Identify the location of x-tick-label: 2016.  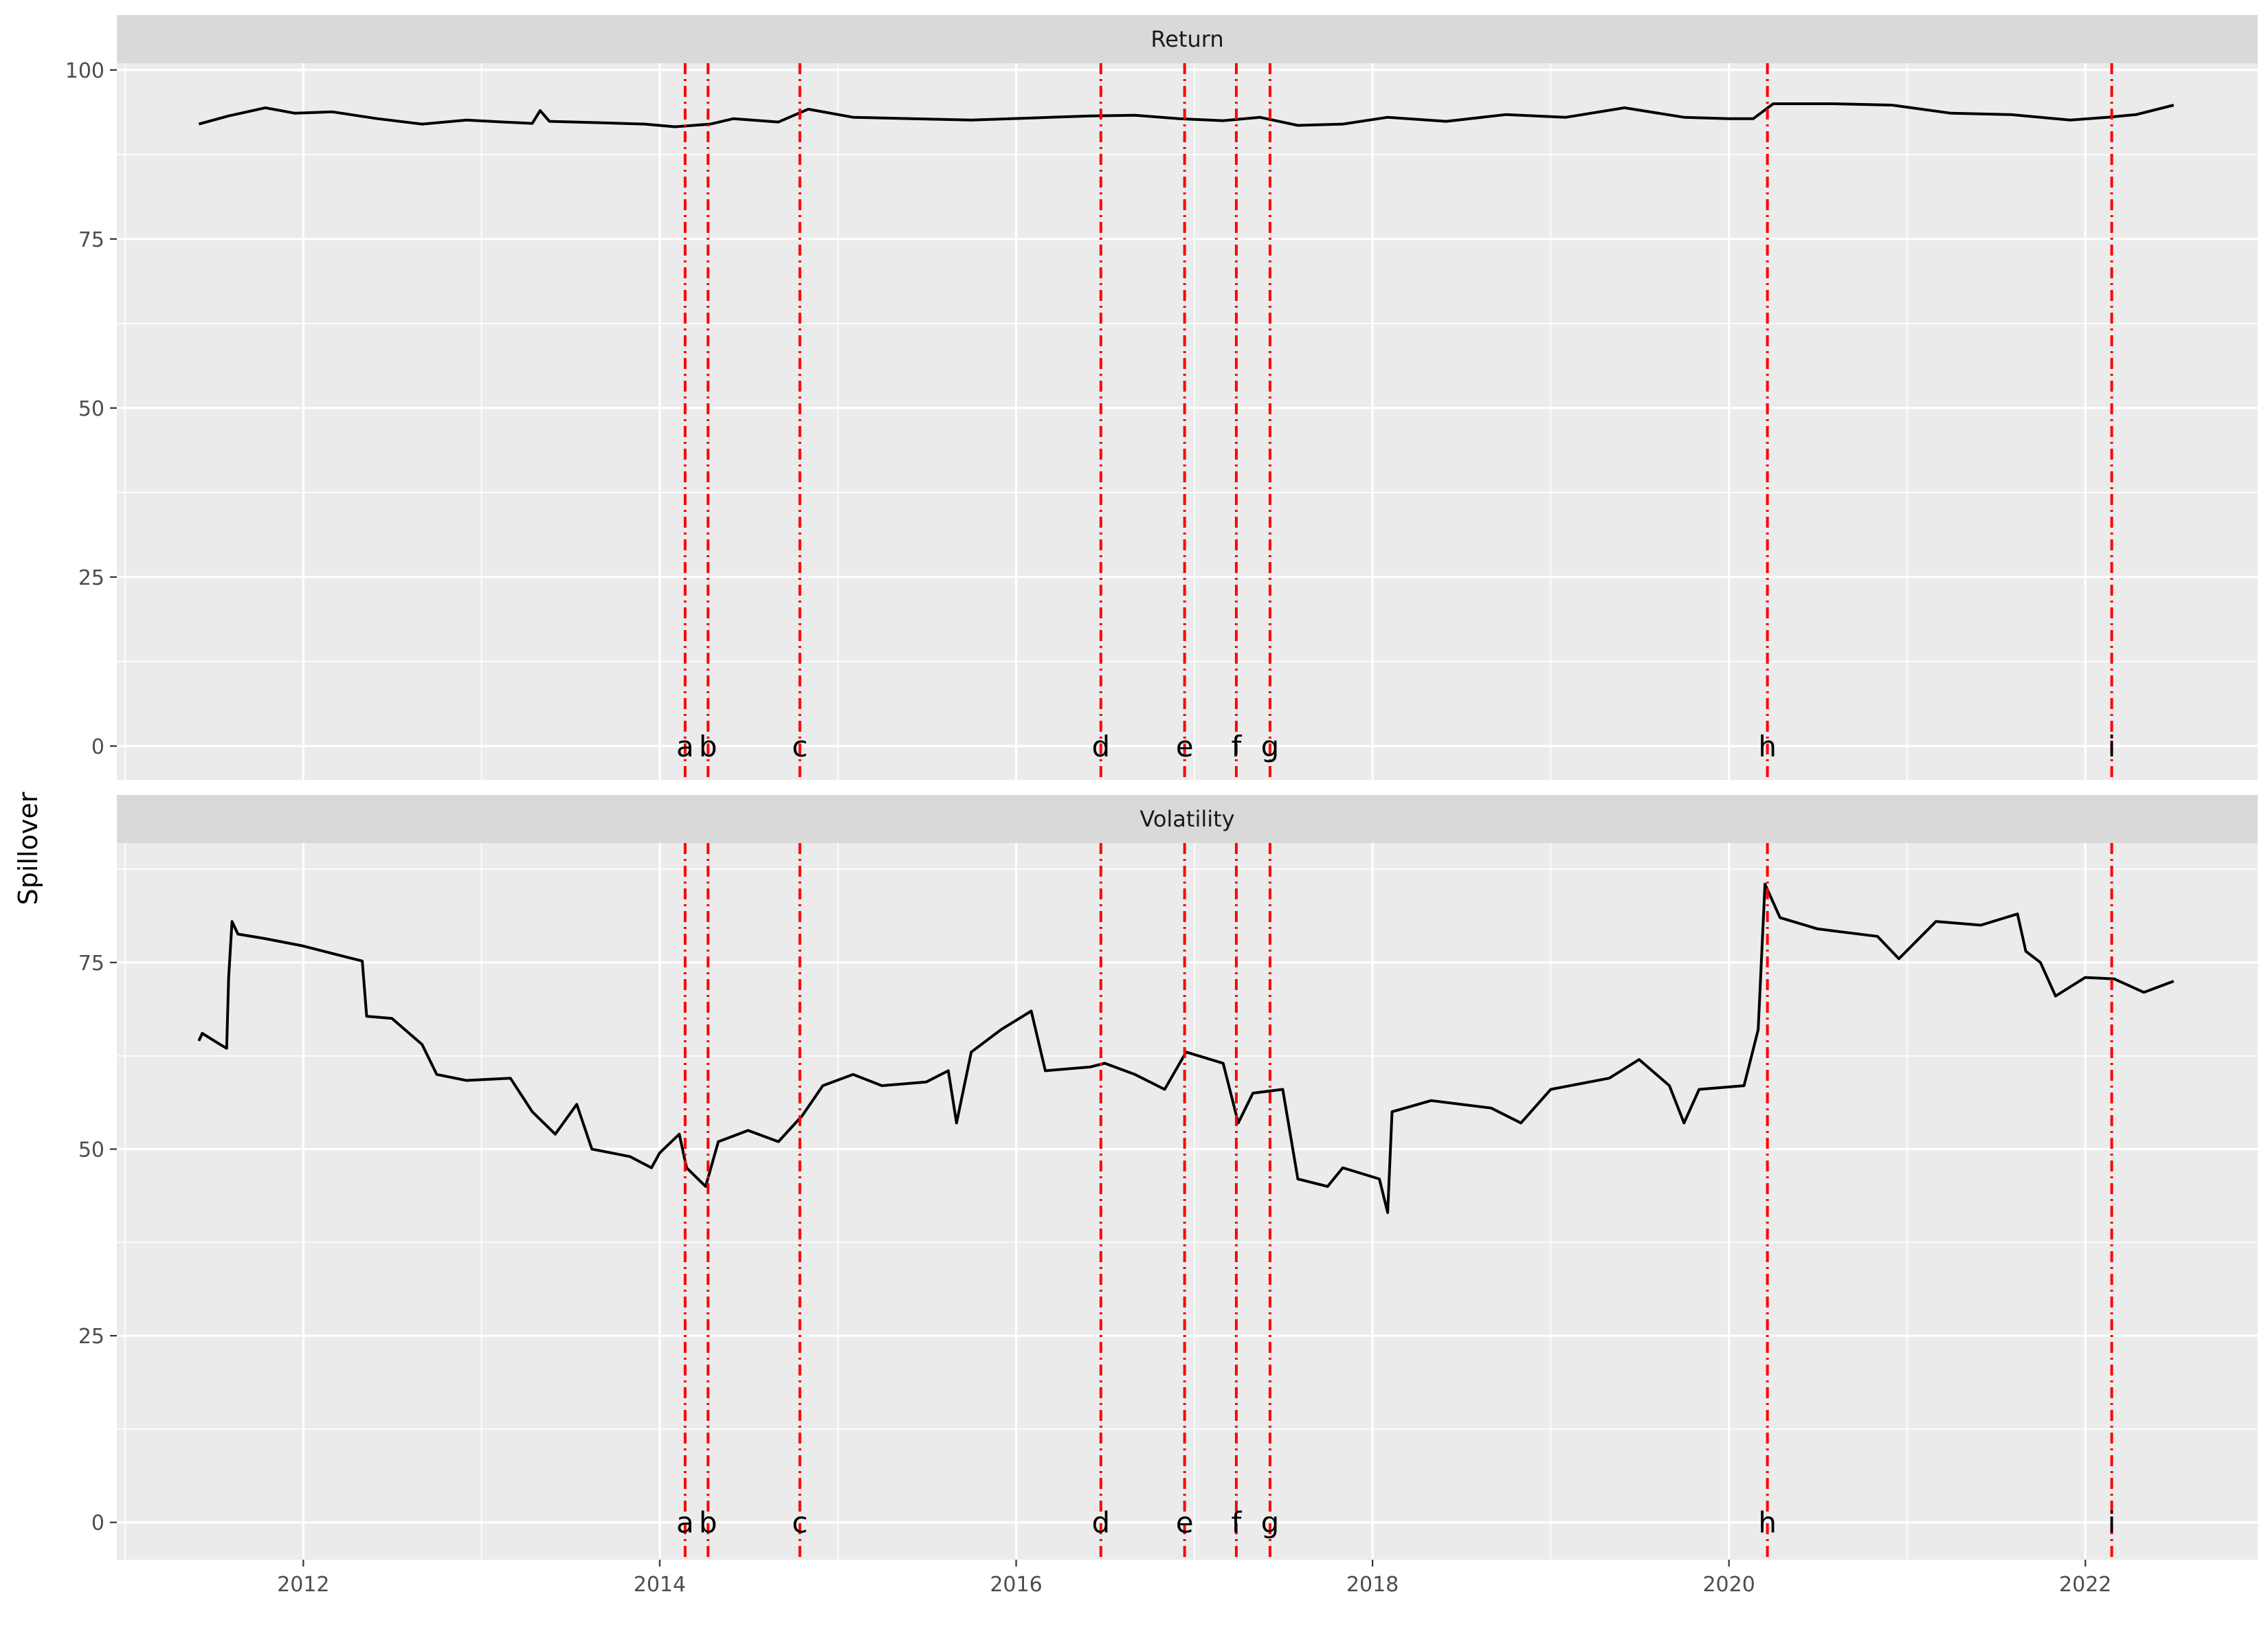
(1016, 1585).